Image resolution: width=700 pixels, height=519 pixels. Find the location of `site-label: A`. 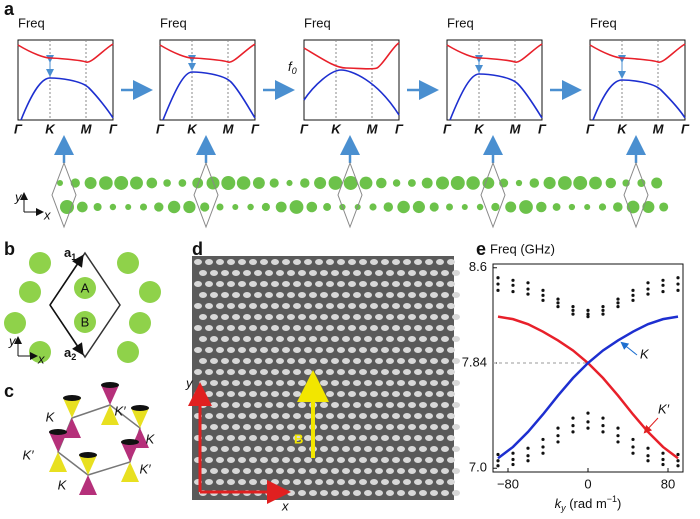

site-label: A is located at coordinates (85, 287).